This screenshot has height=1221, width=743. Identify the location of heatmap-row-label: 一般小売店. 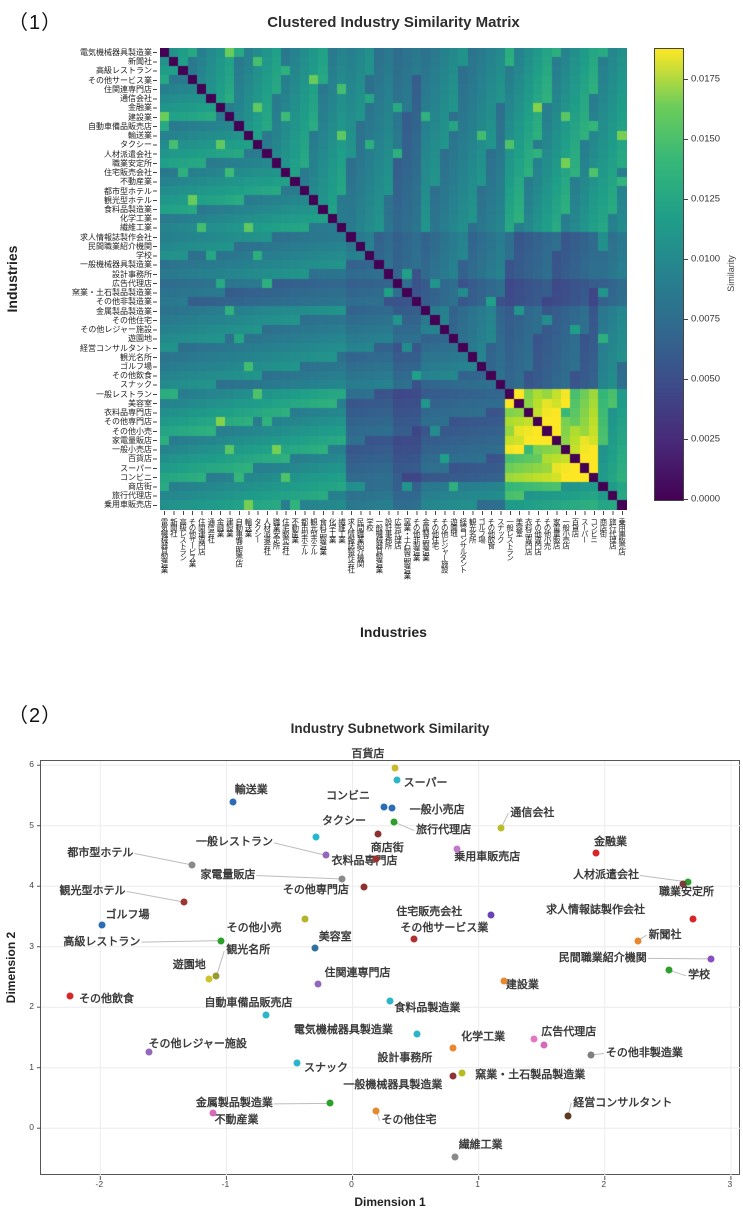
(132, 450).